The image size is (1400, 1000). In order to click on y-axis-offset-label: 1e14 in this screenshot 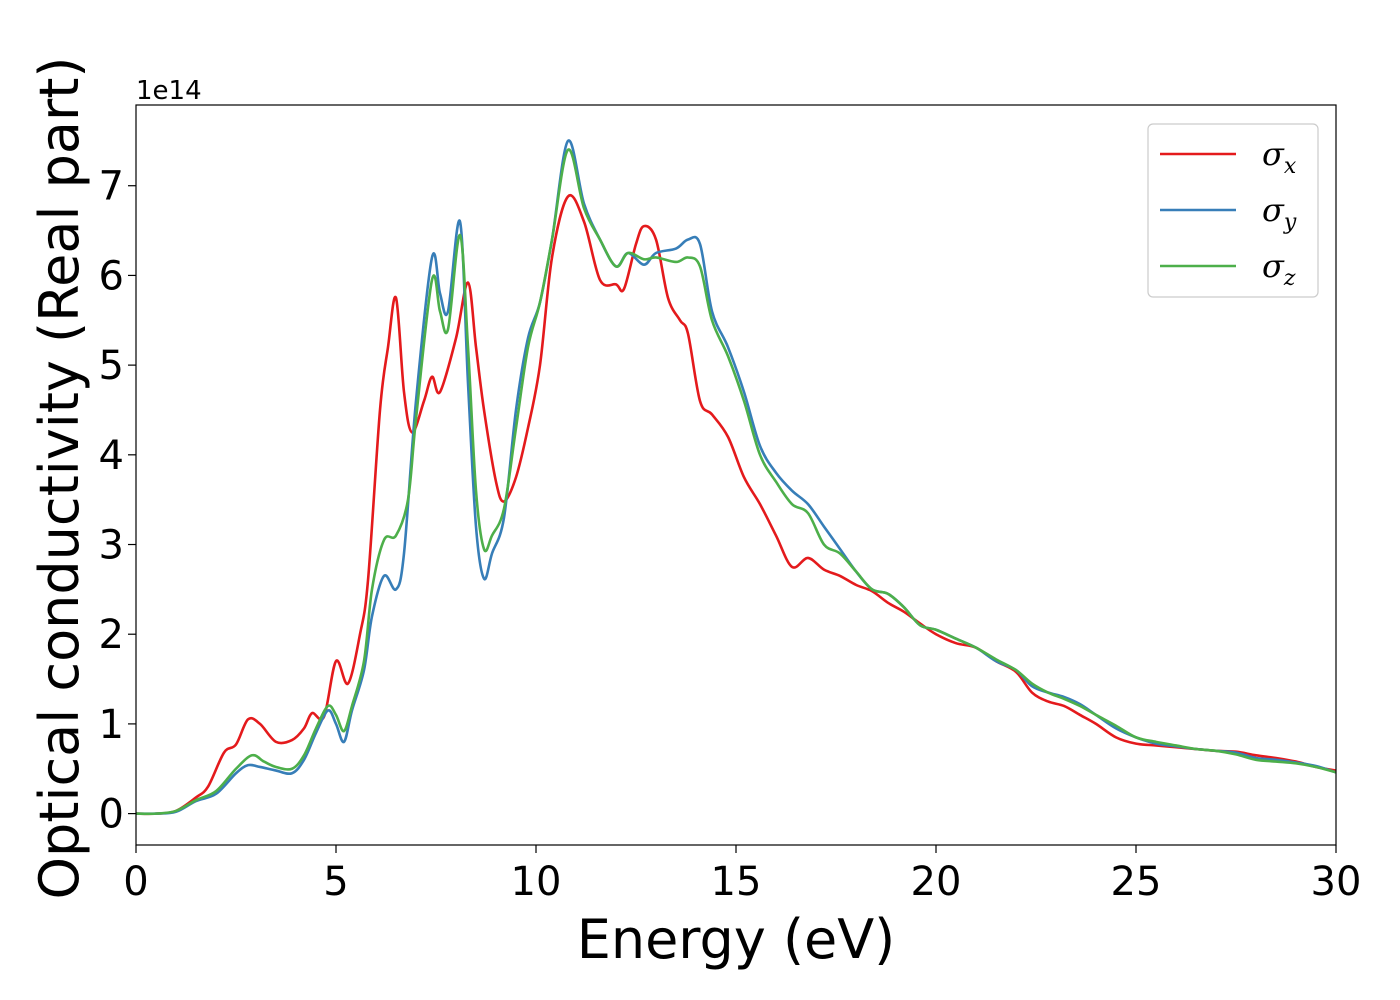, I will do `click(169, 91)`.